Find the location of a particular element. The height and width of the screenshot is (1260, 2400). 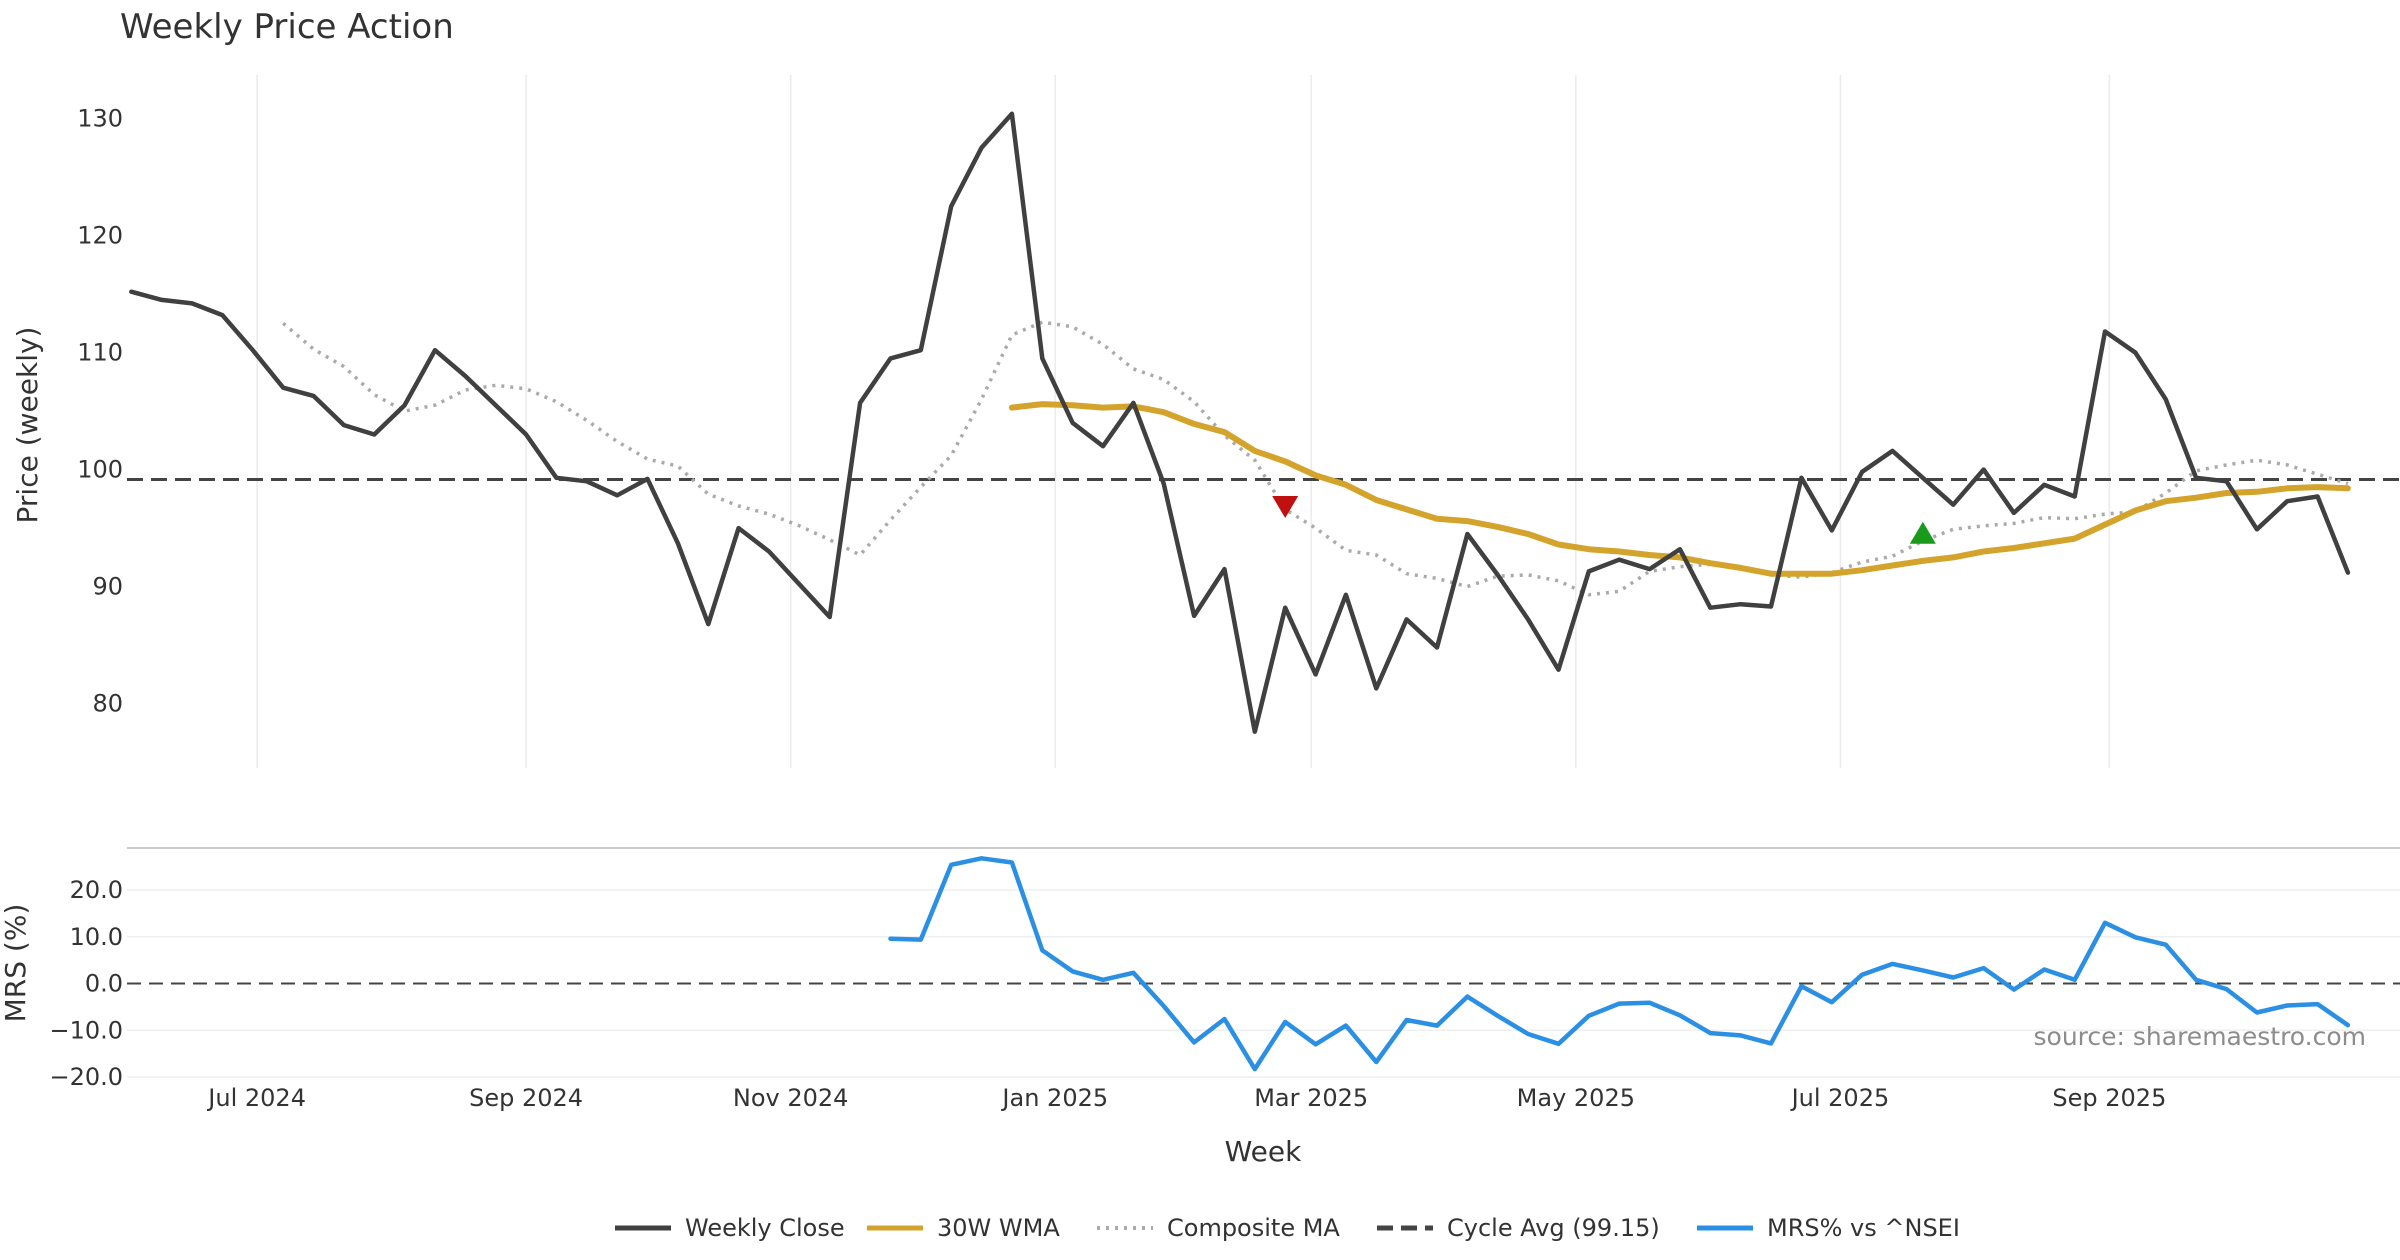

chart-title: Weekly Price Action is located at coordinates (287, 27).